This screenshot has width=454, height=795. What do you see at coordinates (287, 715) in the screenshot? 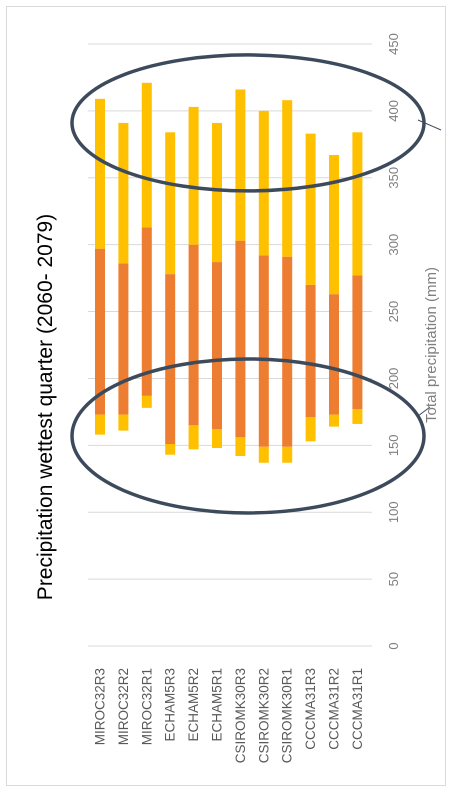
I see `category-label: CSIROMK30R1` at bounding box center [287, 715].